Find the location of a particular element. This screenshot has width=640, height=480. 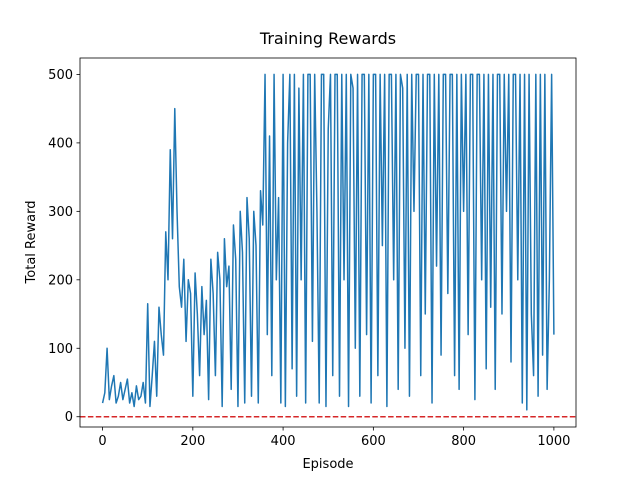

x-tick-label: 0 is located at coordinates (102, 441).